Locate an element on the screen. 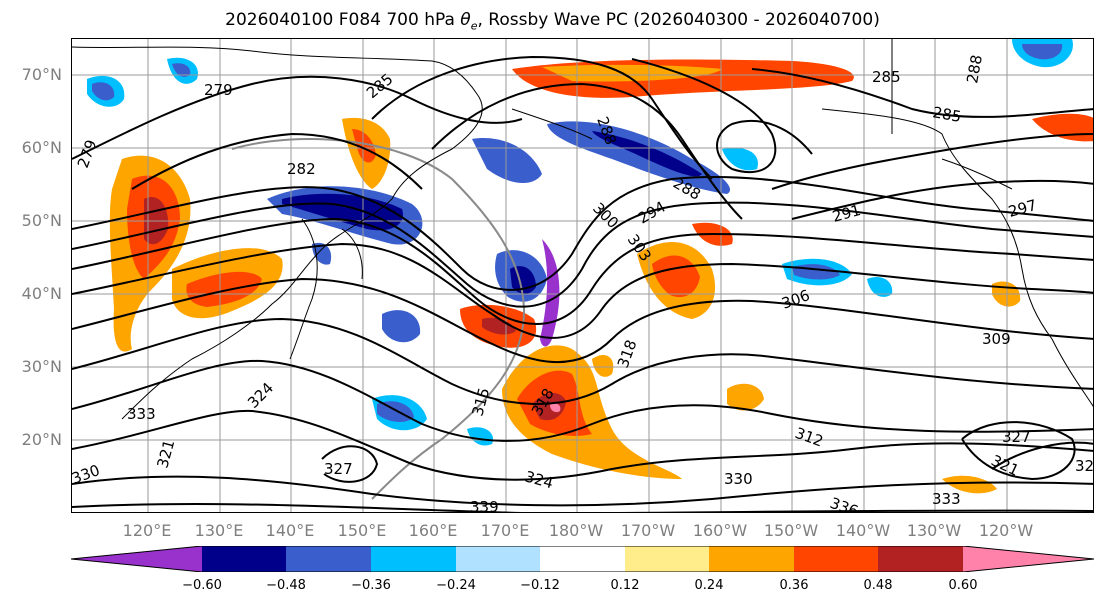 Image resolution: width=1105 pixels, height=606 pixels. contour-label: 321 is located at coordinates (165, 454).